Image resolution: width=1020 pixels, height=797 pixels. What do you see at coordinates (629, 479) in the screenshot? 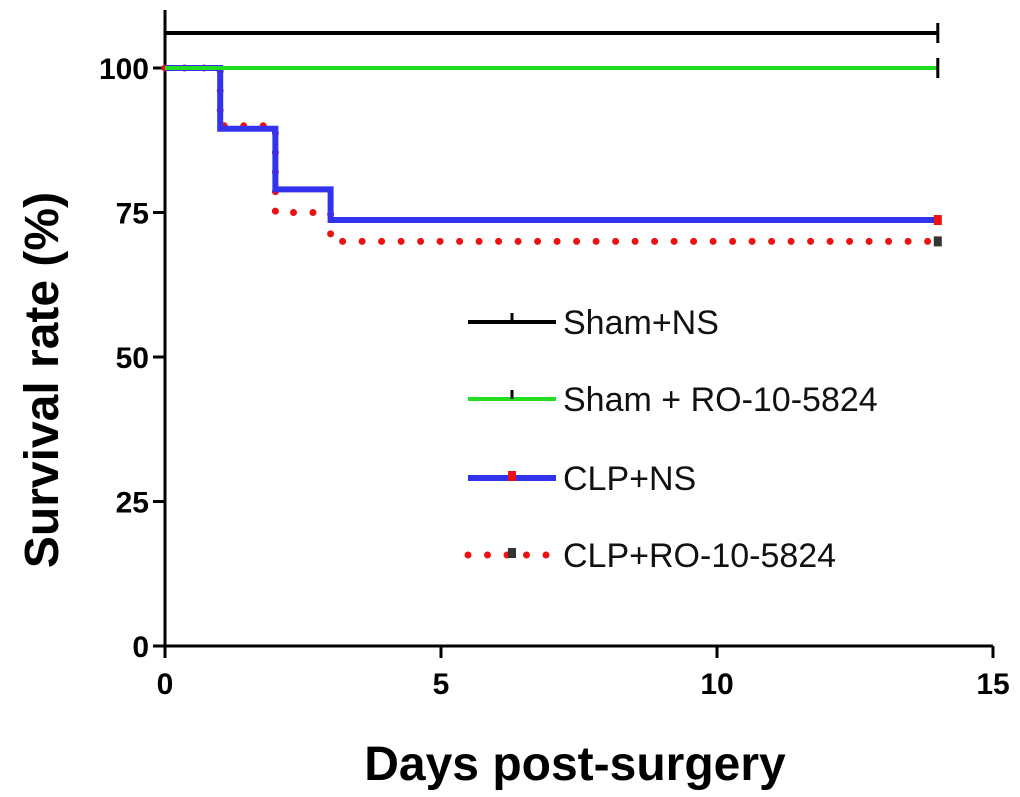
I see `legend-label-clp-ns: CLP+NS` at bounding box center [629, 479].